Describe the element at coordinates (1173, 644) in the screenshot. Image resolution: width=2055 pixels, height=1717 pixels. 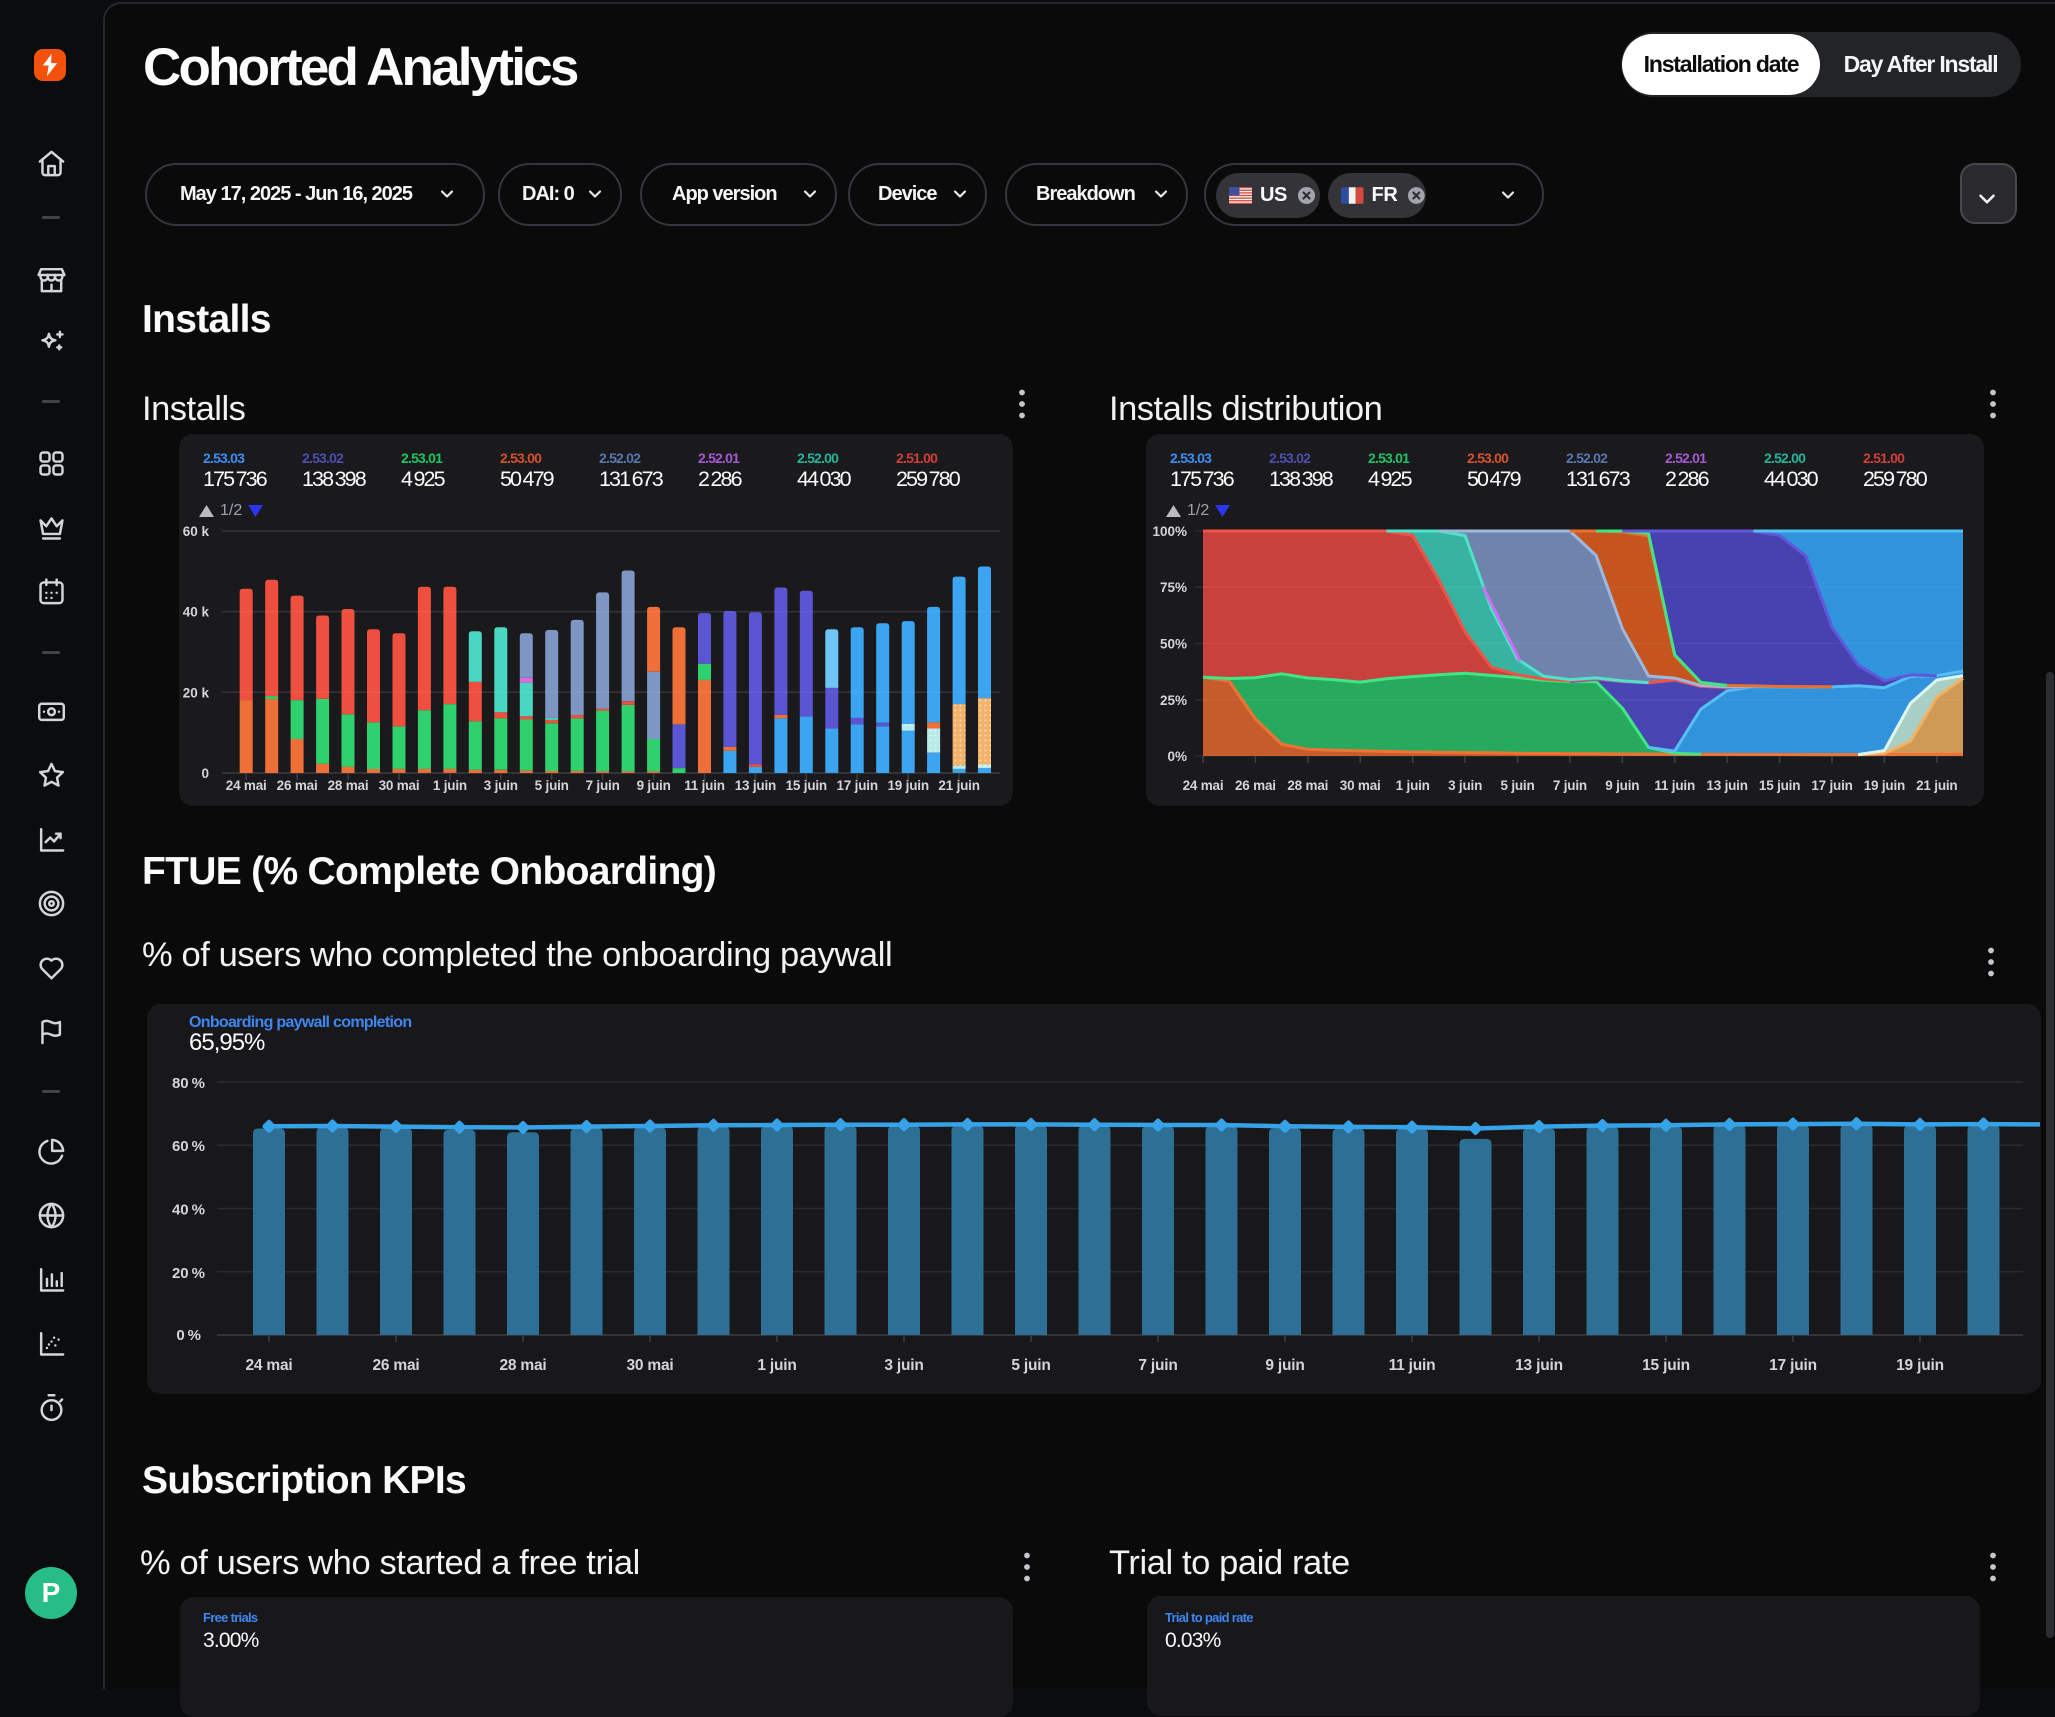
I see `svg-text: 50%` at that location.